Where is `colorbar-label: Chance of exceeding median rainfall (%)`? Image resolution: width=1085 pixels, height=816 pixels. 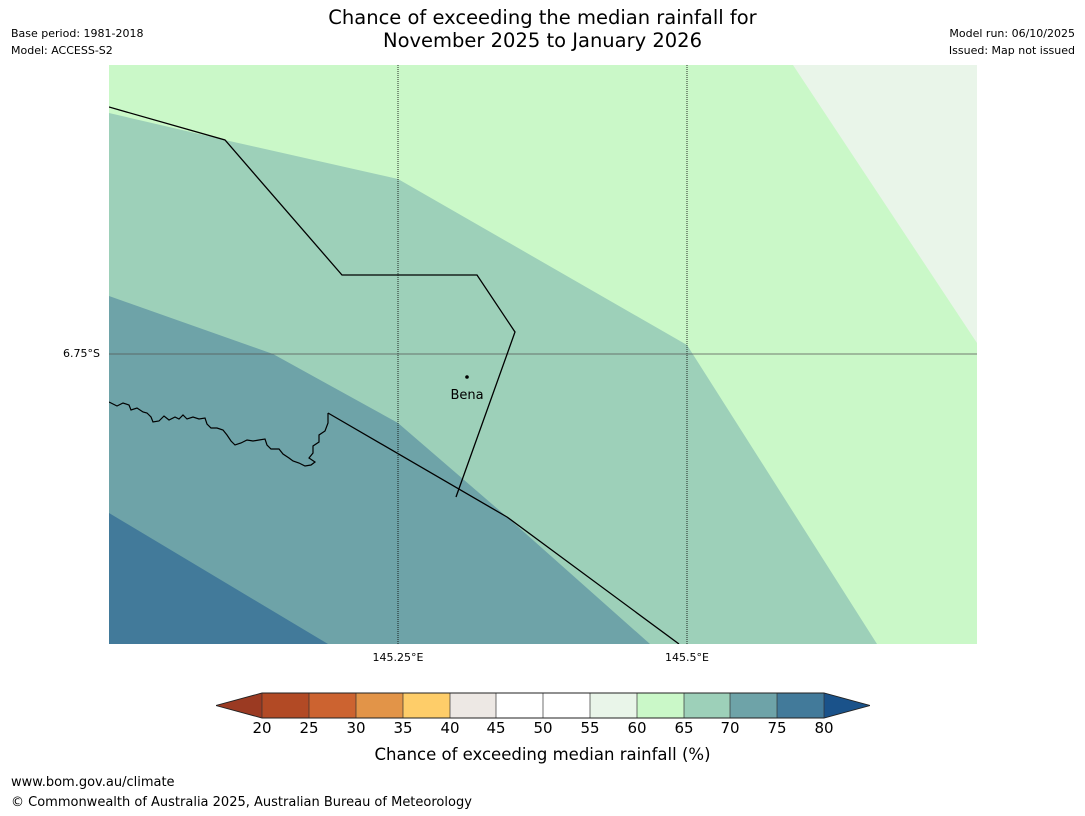 colorbar-label: Chance of exceeding median rainfall (%) is located at coordinates (542, 754).